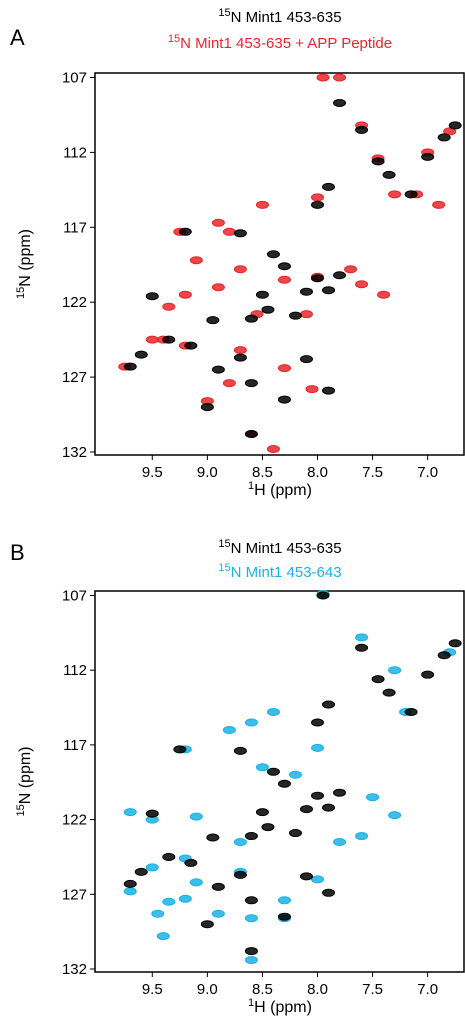 Image resolution: width=465 pixels, height=1030 pixels. I want to click on y-axis-label-sup: 15, so click(21, 810).